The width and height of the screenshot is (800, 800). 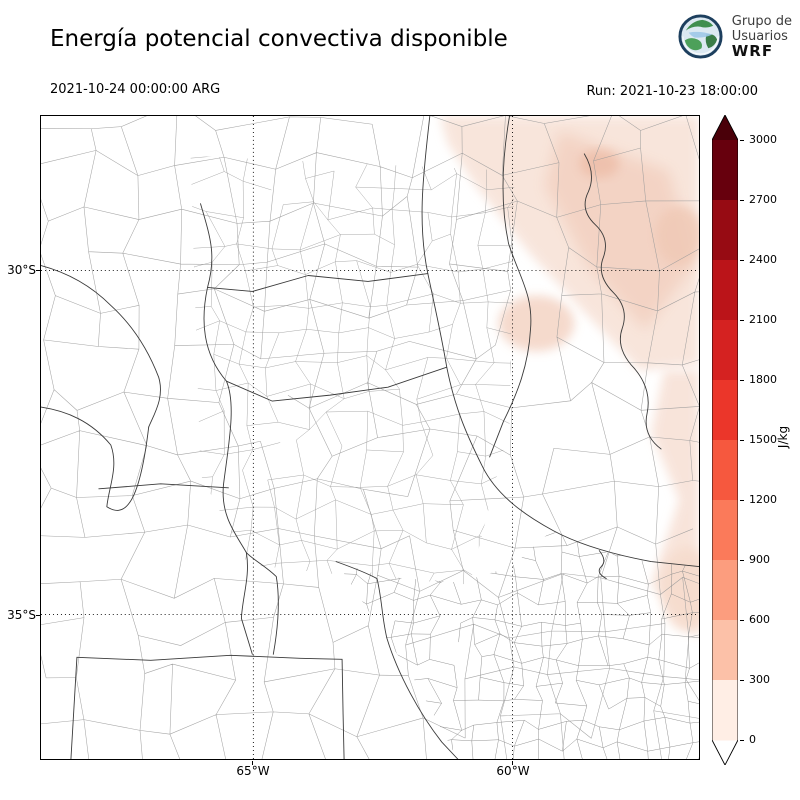 What do you see at coordinates (755, 559) in the screenshot?
I see `colorbar-tick-label: 900` at bounding box center [755, 559].